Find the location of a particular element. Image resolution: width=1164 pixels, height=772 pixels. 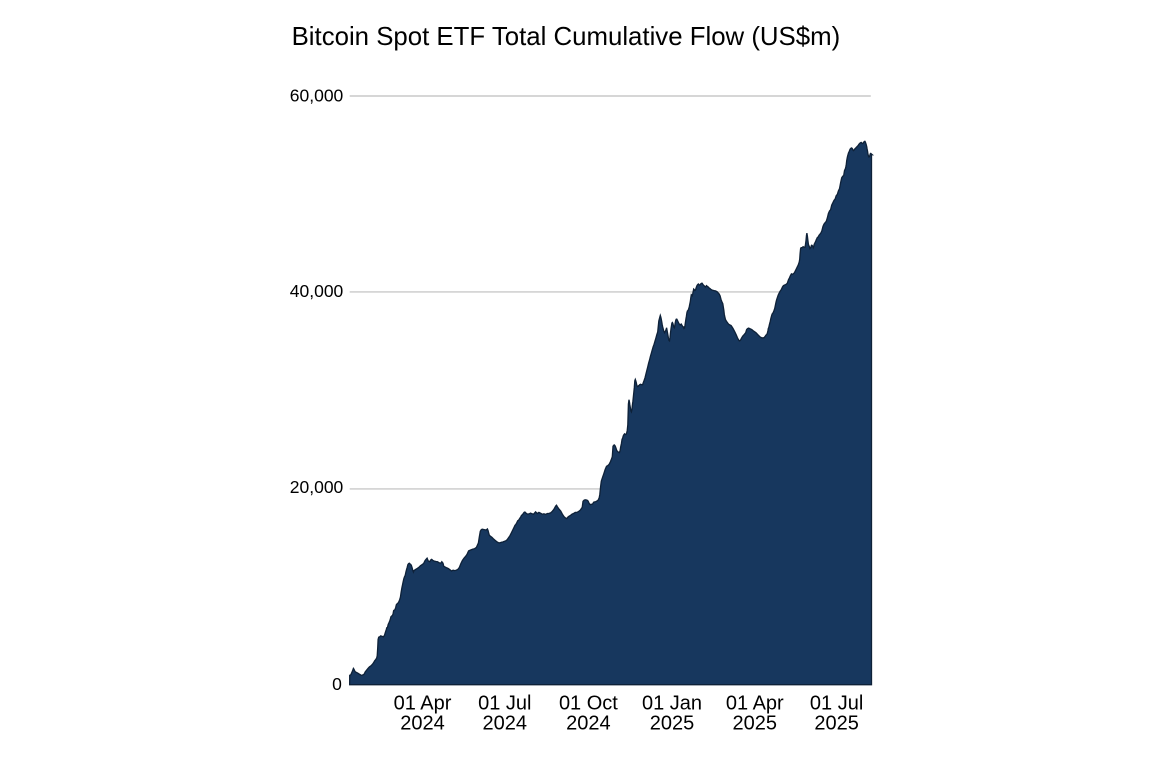

svg-text: 60,000 is located at coordinates (317, 96).